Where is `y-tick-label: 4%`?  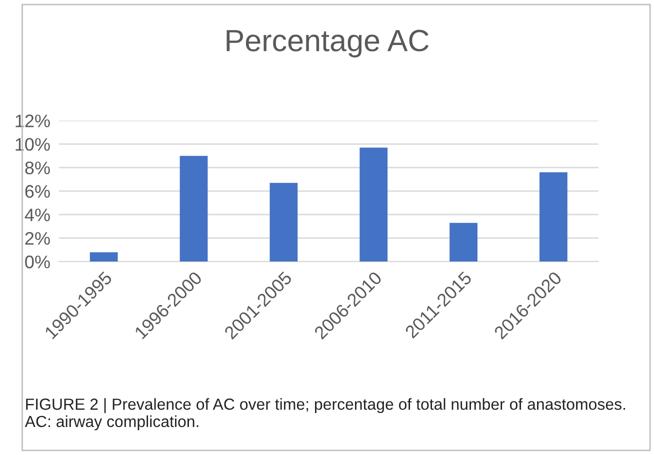
y-tick-label: 4% is located at coordinates (37, 215).